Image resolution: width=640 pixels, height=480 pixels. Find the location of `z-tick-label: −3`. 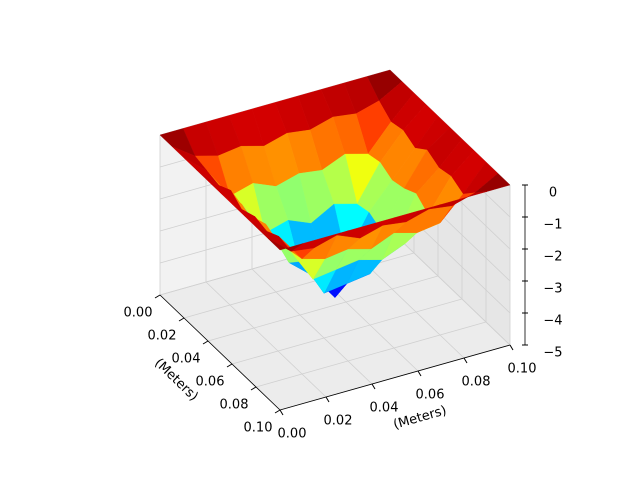

z-tick-label: −3 is located at coordinates (552, 289).